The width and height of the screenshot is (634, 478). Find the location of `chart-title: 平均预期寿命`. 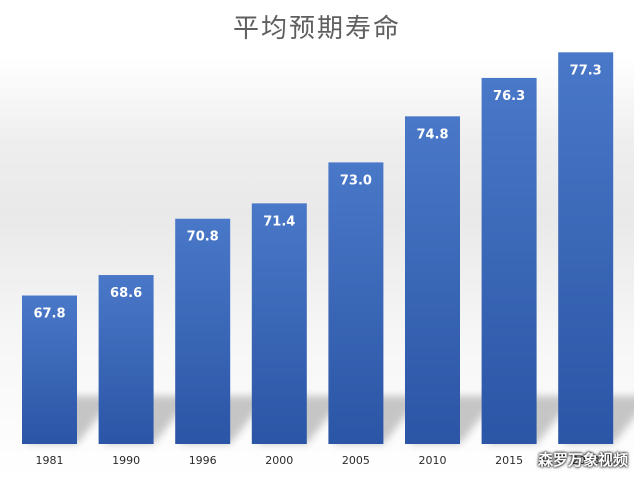

chart-title: 平均预期寿命 is located at coordinates (316, 29).